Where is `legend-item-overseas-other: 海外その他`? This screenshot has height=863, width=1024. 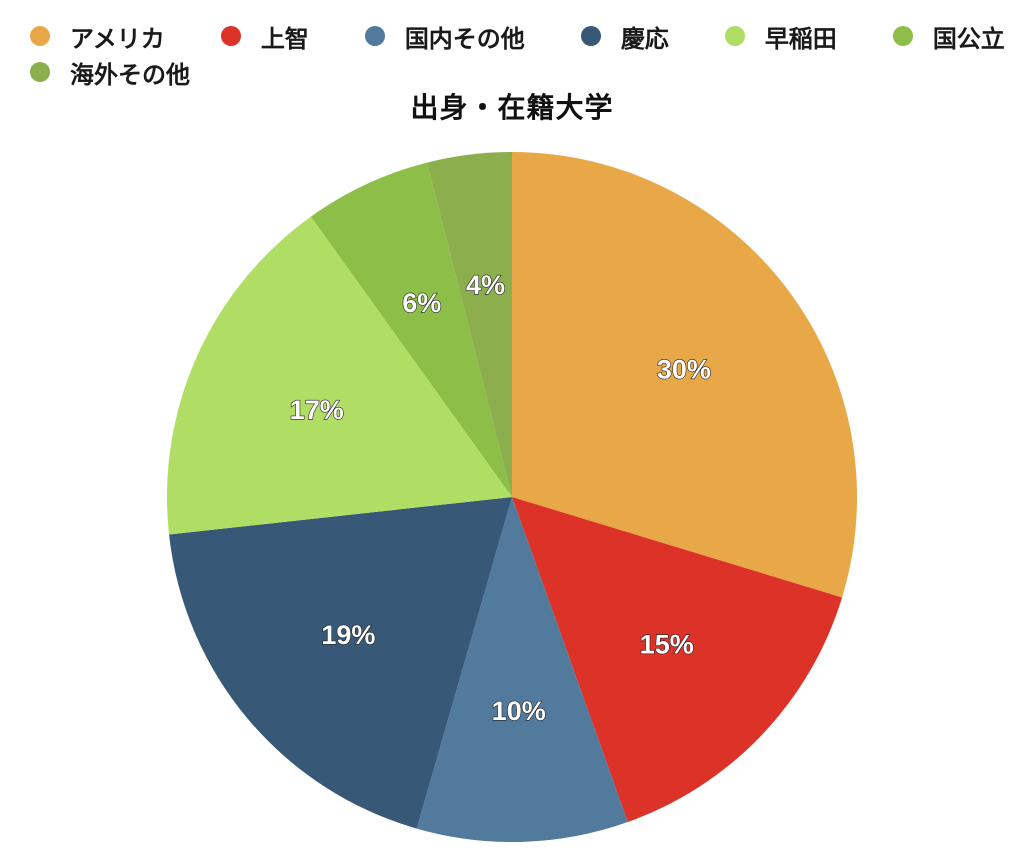 legend-item-overseas-other: 海外その他 is located at coordinates (110, 73).